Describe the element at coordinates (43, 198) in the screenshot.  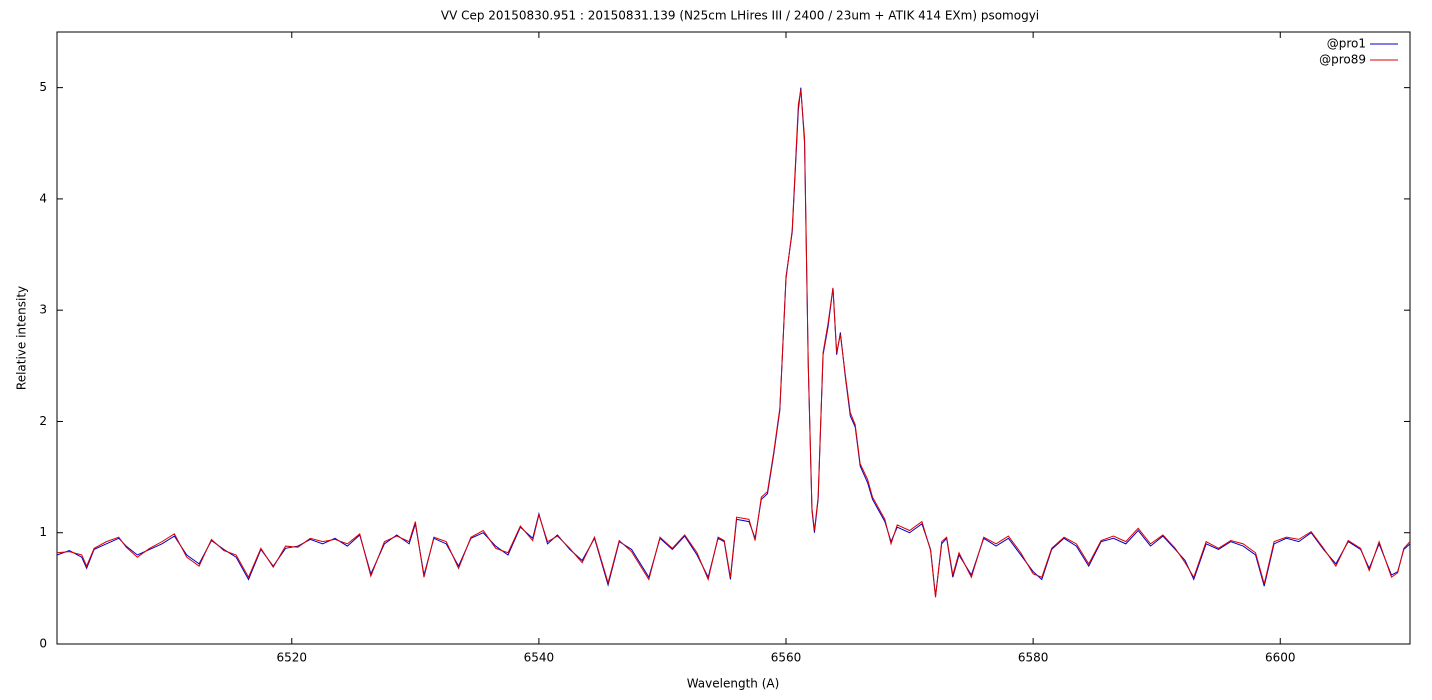
I see `y-tick-label: 4` at that location.